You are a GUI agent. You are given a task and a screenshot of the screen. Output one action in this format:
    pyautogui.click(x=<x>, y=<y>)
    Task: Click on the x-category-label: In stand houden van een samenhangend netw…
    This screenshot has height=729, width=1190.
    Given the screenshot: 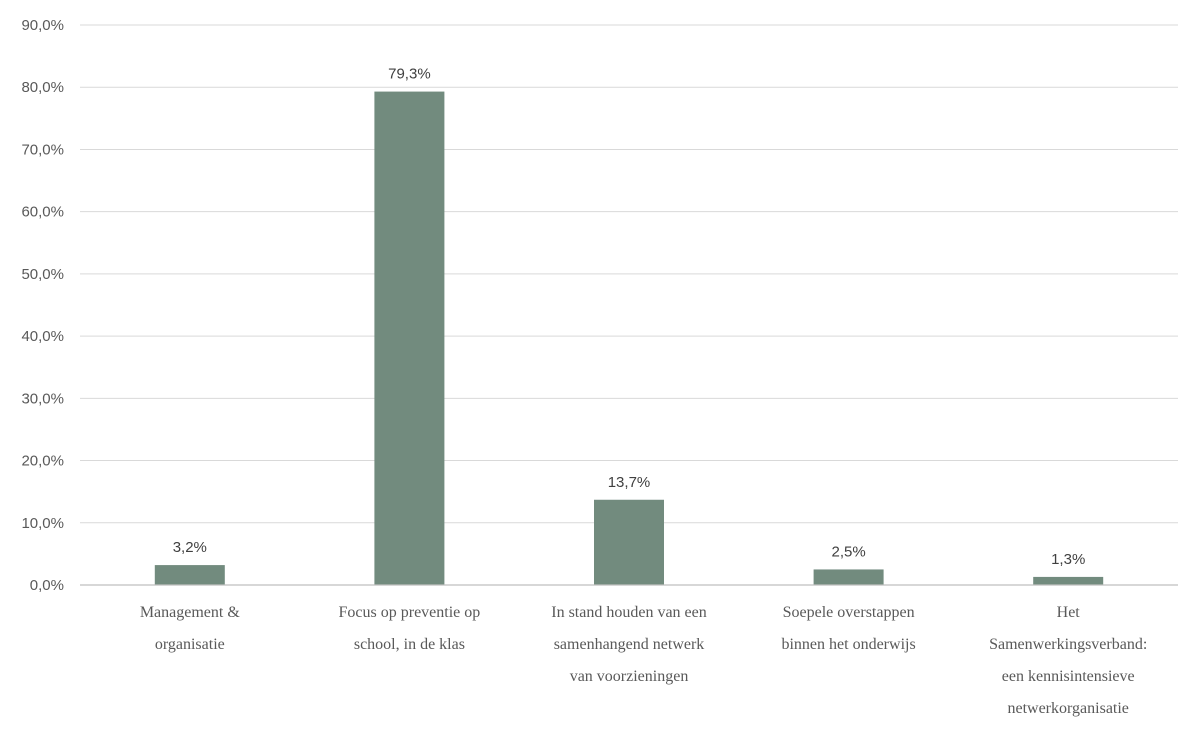 What is the action you would take?
    pyautogui.click(x=629, y=644)
    